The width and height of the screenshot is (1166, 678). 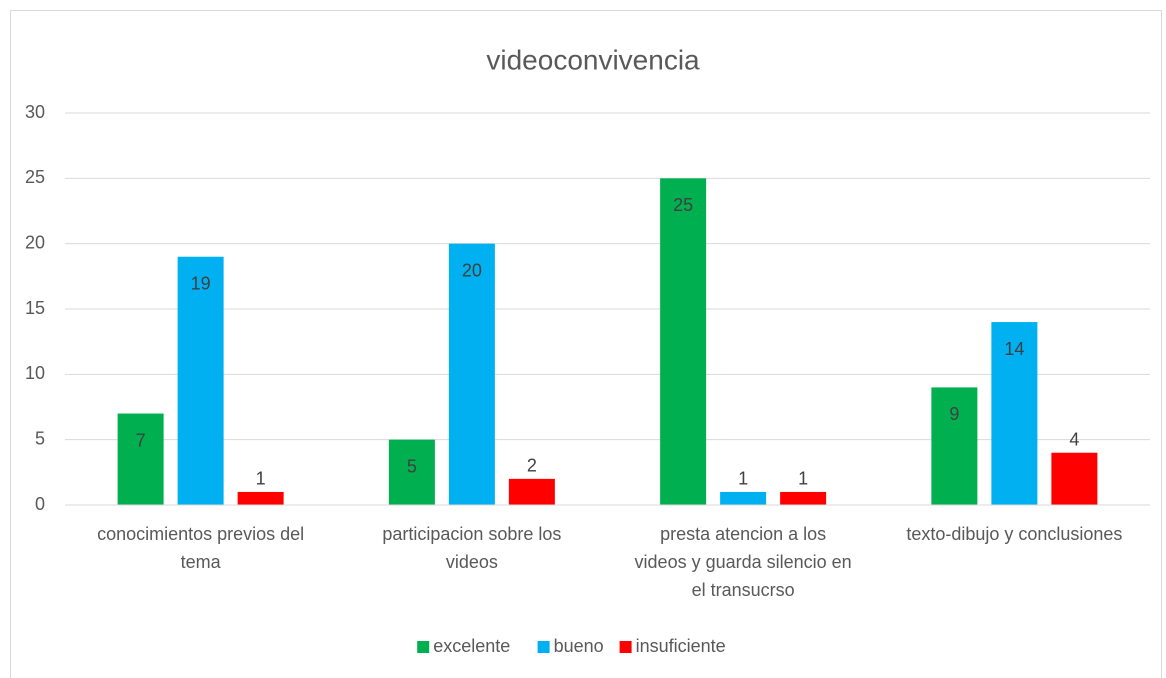 I want to click on data-label: 4, so click(x=1074, y=439).